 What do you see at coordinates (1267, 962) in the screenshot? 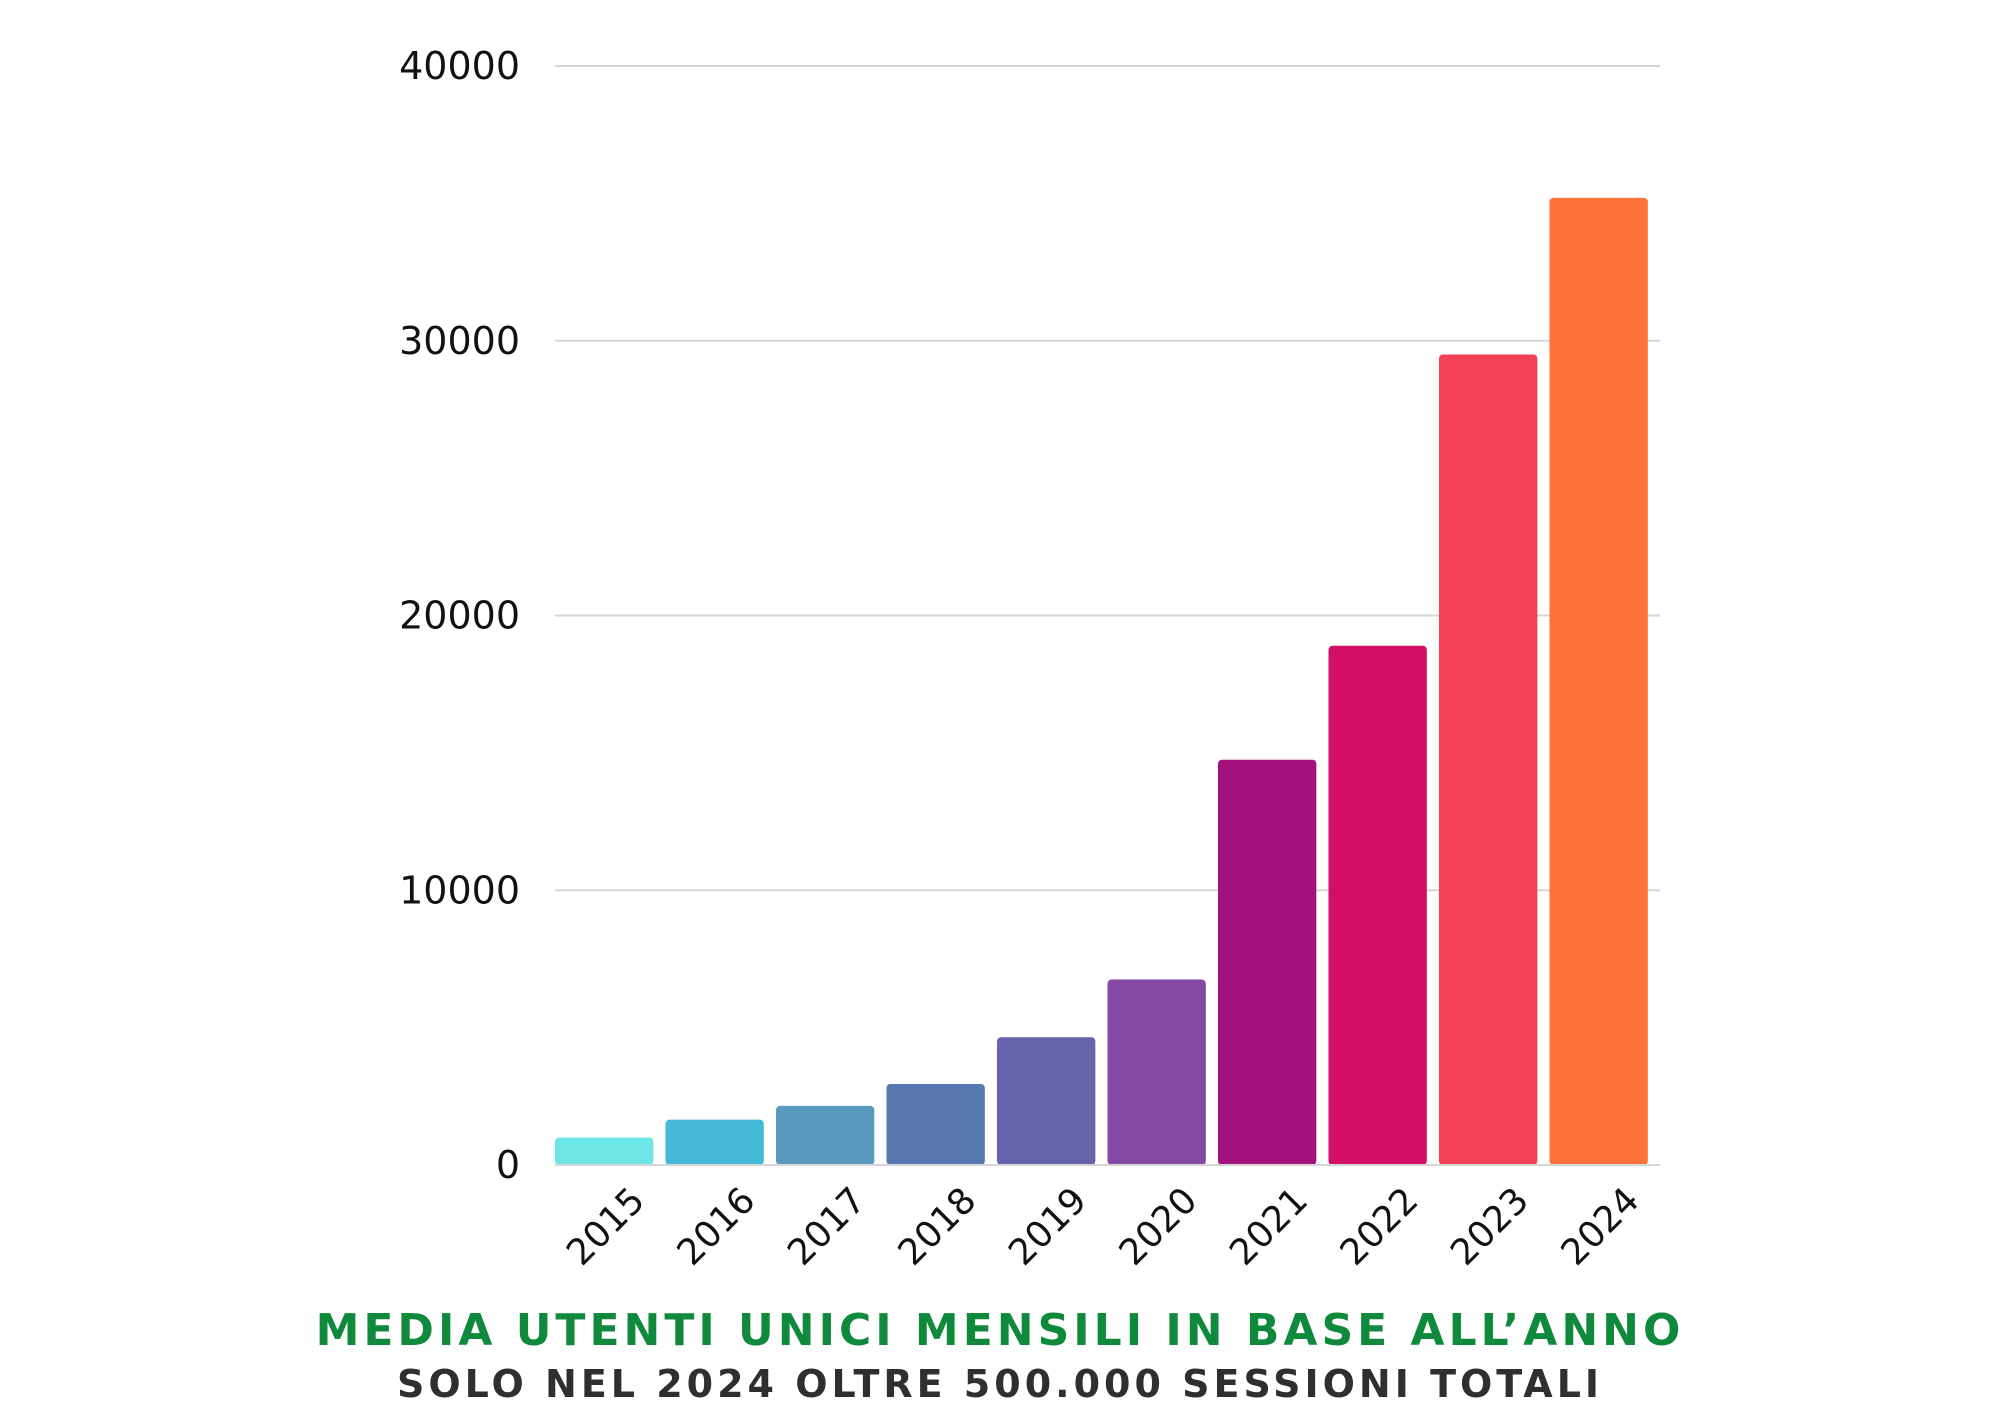
I see `bar-2021` at bounding box center [1267, 962].